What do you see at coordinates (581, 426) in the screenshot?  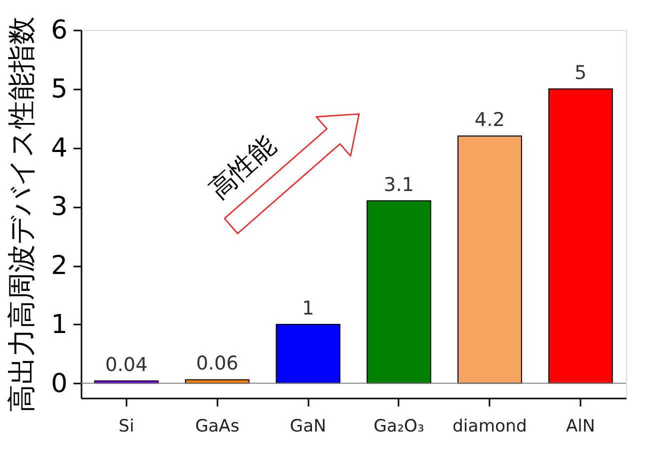 I see `x-tick-label: AlN` at bounding box center [581, 426].